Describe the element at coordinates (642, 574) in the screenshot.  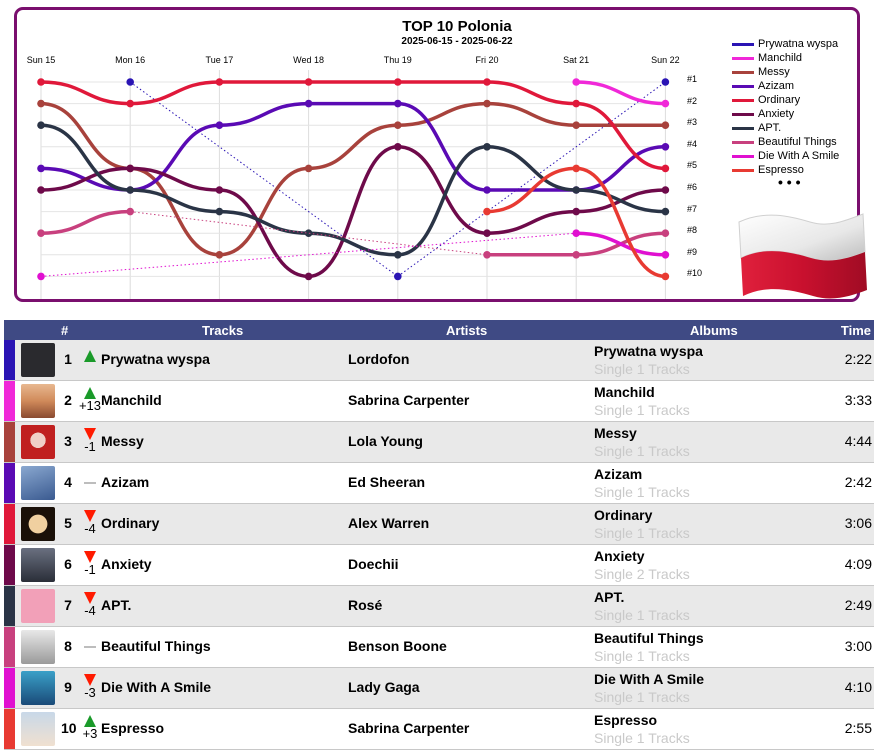
I see `album-info: Single 2 Tracks` at that location.